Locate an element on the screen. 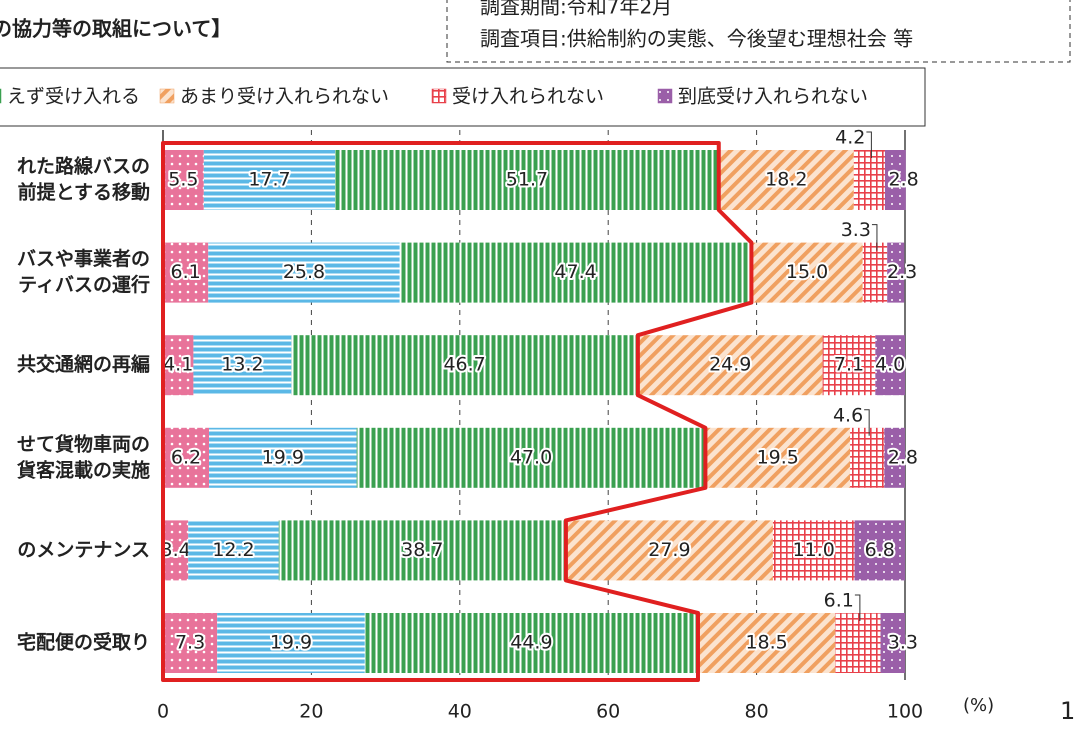 The height and width of the screenshot is (742, 1081). x-tick-label: 80 is located at coordinates (757, 712).